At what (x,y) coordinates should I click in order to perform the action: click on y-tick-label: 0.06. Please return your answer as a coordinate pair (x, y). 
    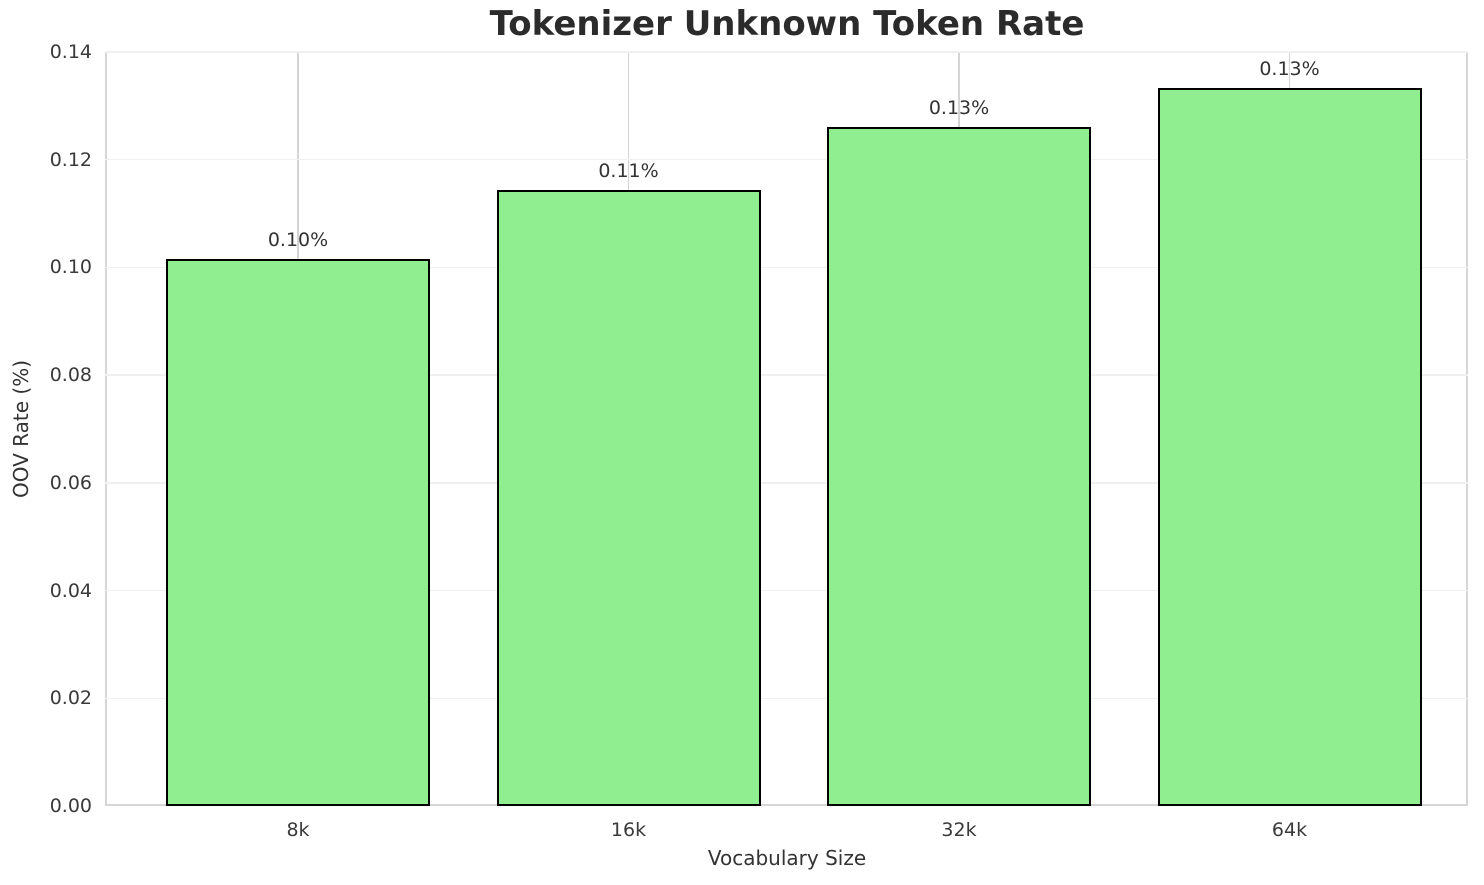
    Looking at the image, I should click on (70, 482).